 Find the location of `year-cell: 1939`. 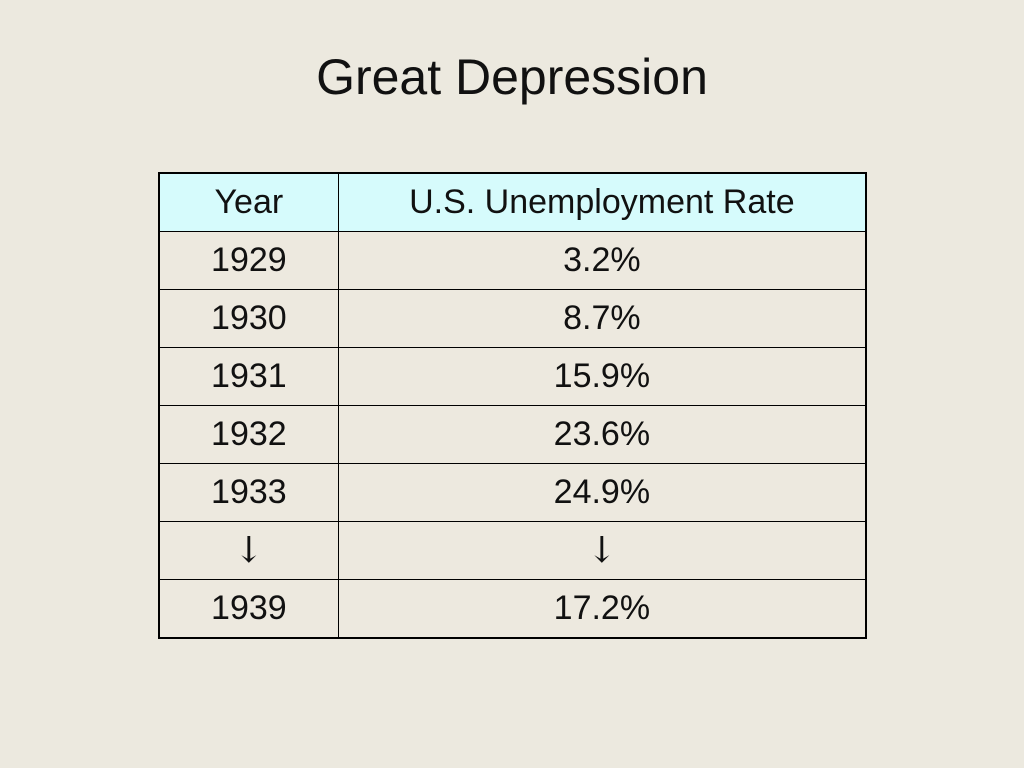

year-cell: 1939 is located at coordinates (248, 609).